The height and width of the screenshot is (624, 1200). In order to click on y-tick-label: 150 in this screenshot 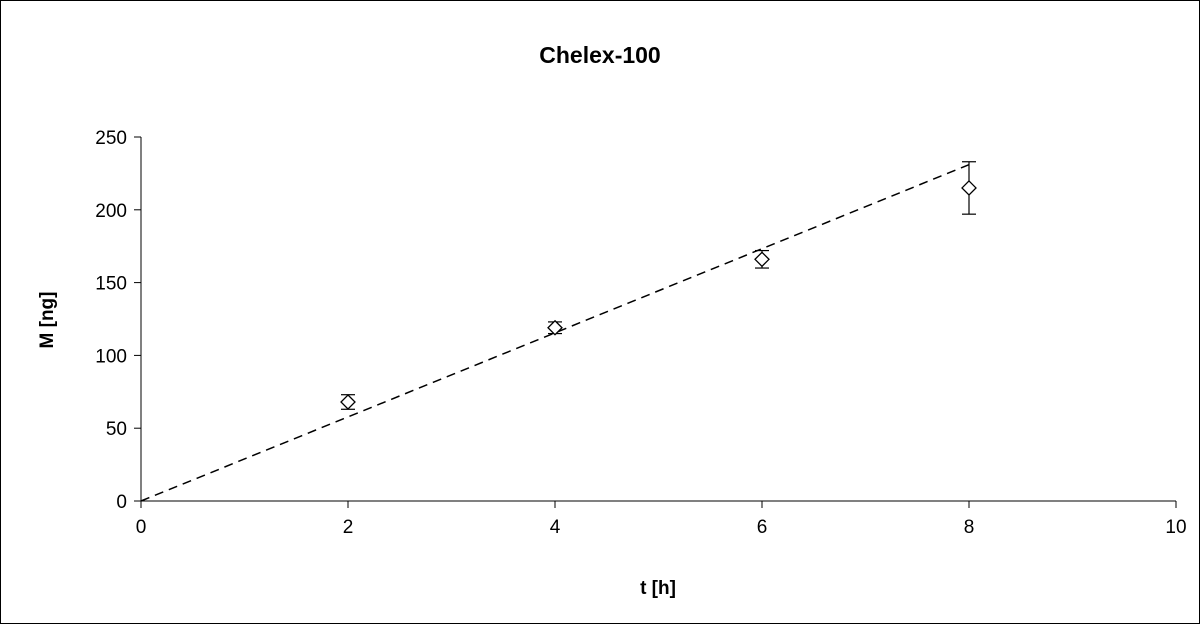, I will do `click(111, 284)`.